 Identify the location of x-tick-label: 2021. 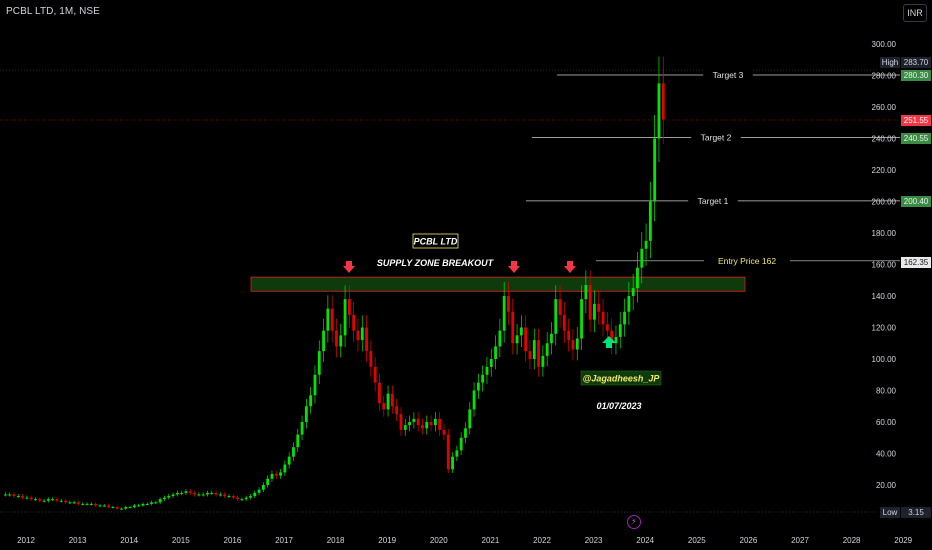
(491, 540).